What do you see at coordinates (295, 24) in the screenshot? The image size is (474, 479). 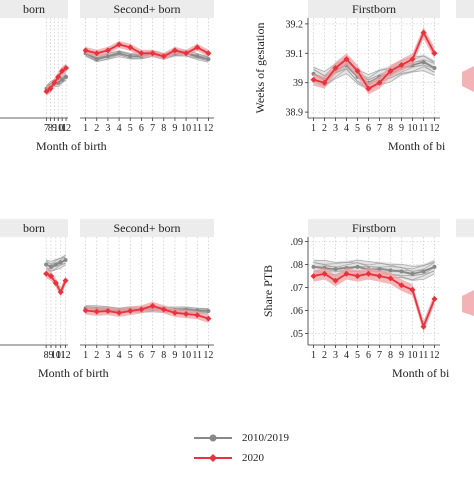 I see `y-tick-label: 39.2` at bounding box center [295, 24].